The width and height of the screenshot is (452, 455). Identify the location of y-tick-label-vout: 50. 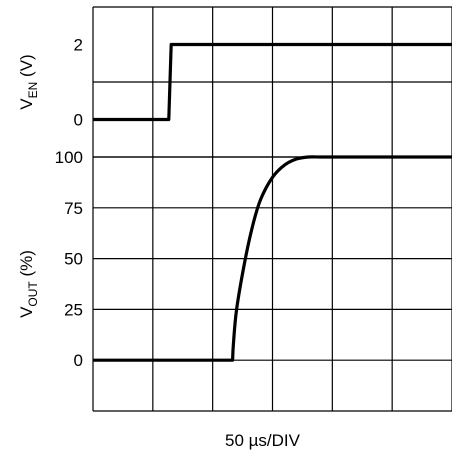
(73, 259).